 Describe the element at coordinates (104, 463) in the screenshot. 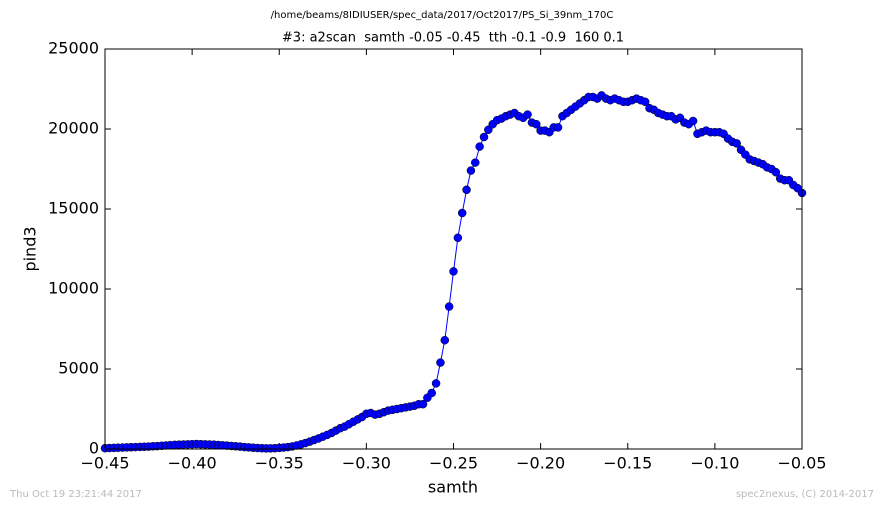

I see `x-tick-label: −0.45` at that location.